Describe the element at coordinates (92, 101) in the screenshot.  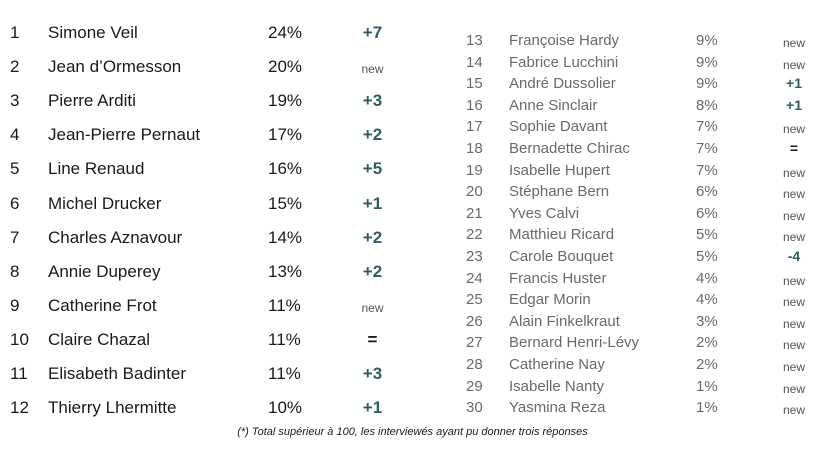
I see `person-name: Pierre Arditi` at that location.